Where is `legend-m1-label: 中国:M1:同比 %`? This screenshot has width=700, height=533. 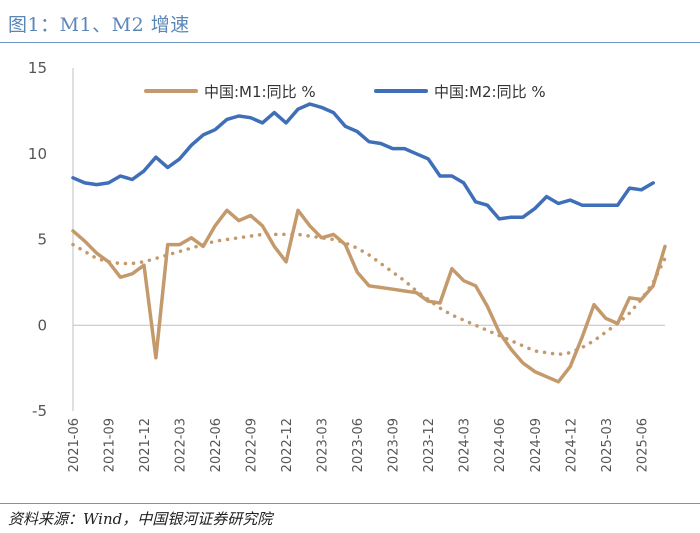
legend-m1-label: 中国:M1:同比 % is located at coordinates (260, 92).